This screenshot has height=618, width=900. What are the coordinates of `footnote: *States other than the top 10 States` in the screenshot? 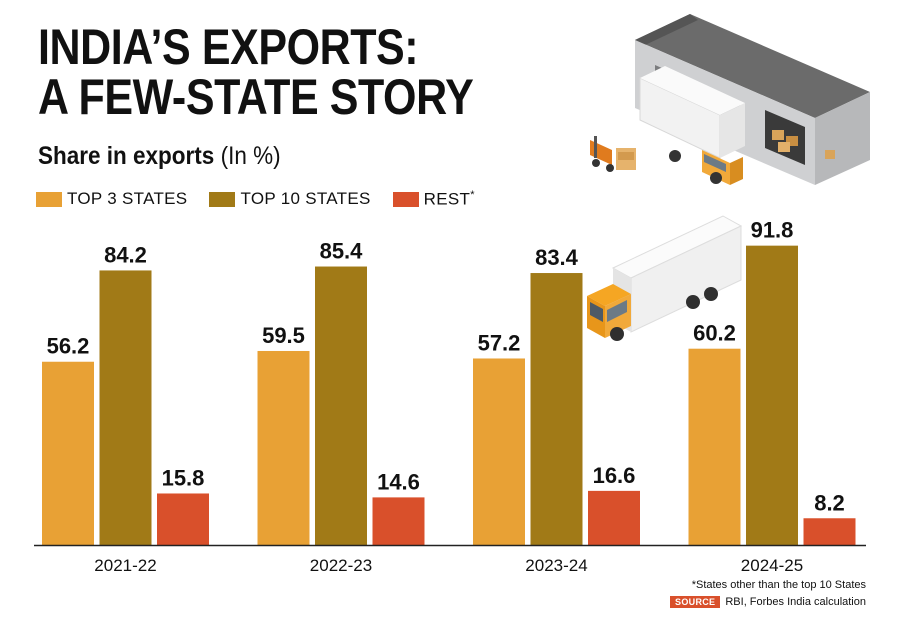 It's located at (778, 585).